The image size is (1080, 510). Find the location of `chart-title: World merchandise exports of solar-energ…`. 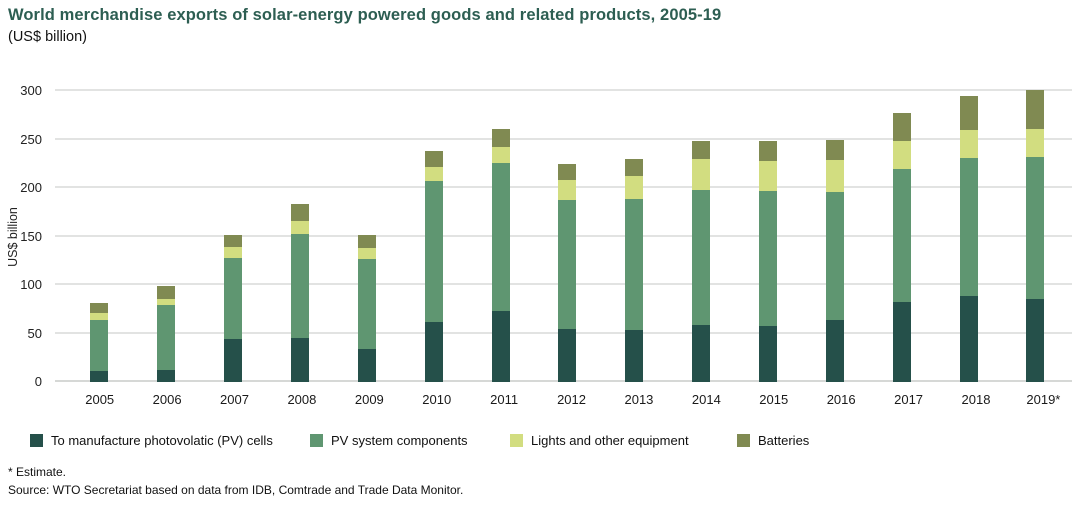

chart-title: World merchandise exports of solar-energ… is located at coordinates (365, 15).